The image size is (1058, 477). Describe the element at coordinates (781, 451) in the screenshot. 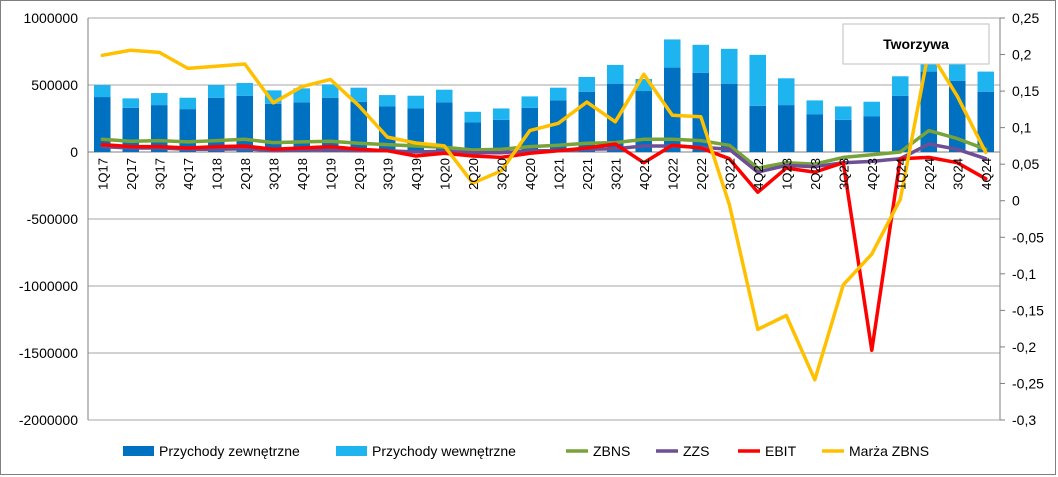

I see `legend-label: EBIT` at that location.